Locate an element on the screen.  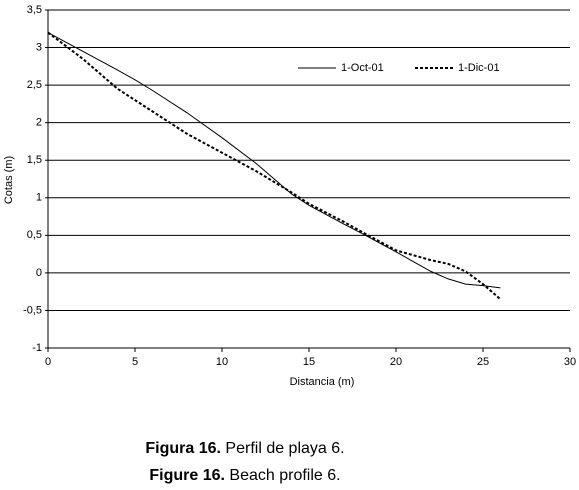
y-tick-label: 2 is located at coordinates (39, 123).